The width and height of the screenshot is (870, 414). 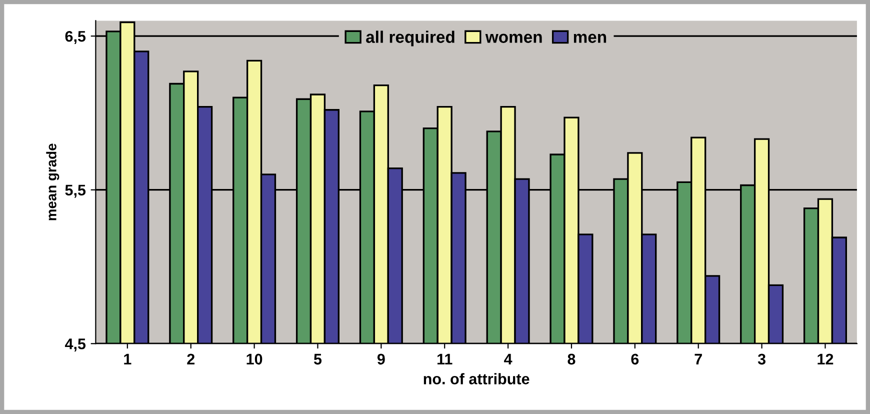 I want to click on x-tick-label: 7, so click(x=698, y=359).